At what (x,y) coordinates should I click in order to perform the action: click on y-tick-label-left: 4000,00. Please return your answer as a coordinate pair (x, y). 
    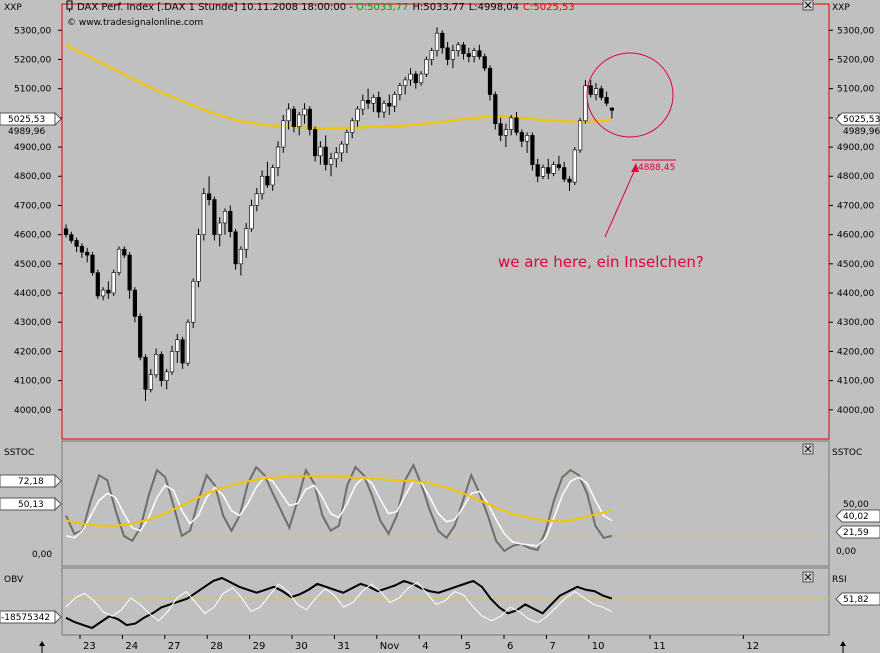
    Looking at the image, I should click on (32, 411).